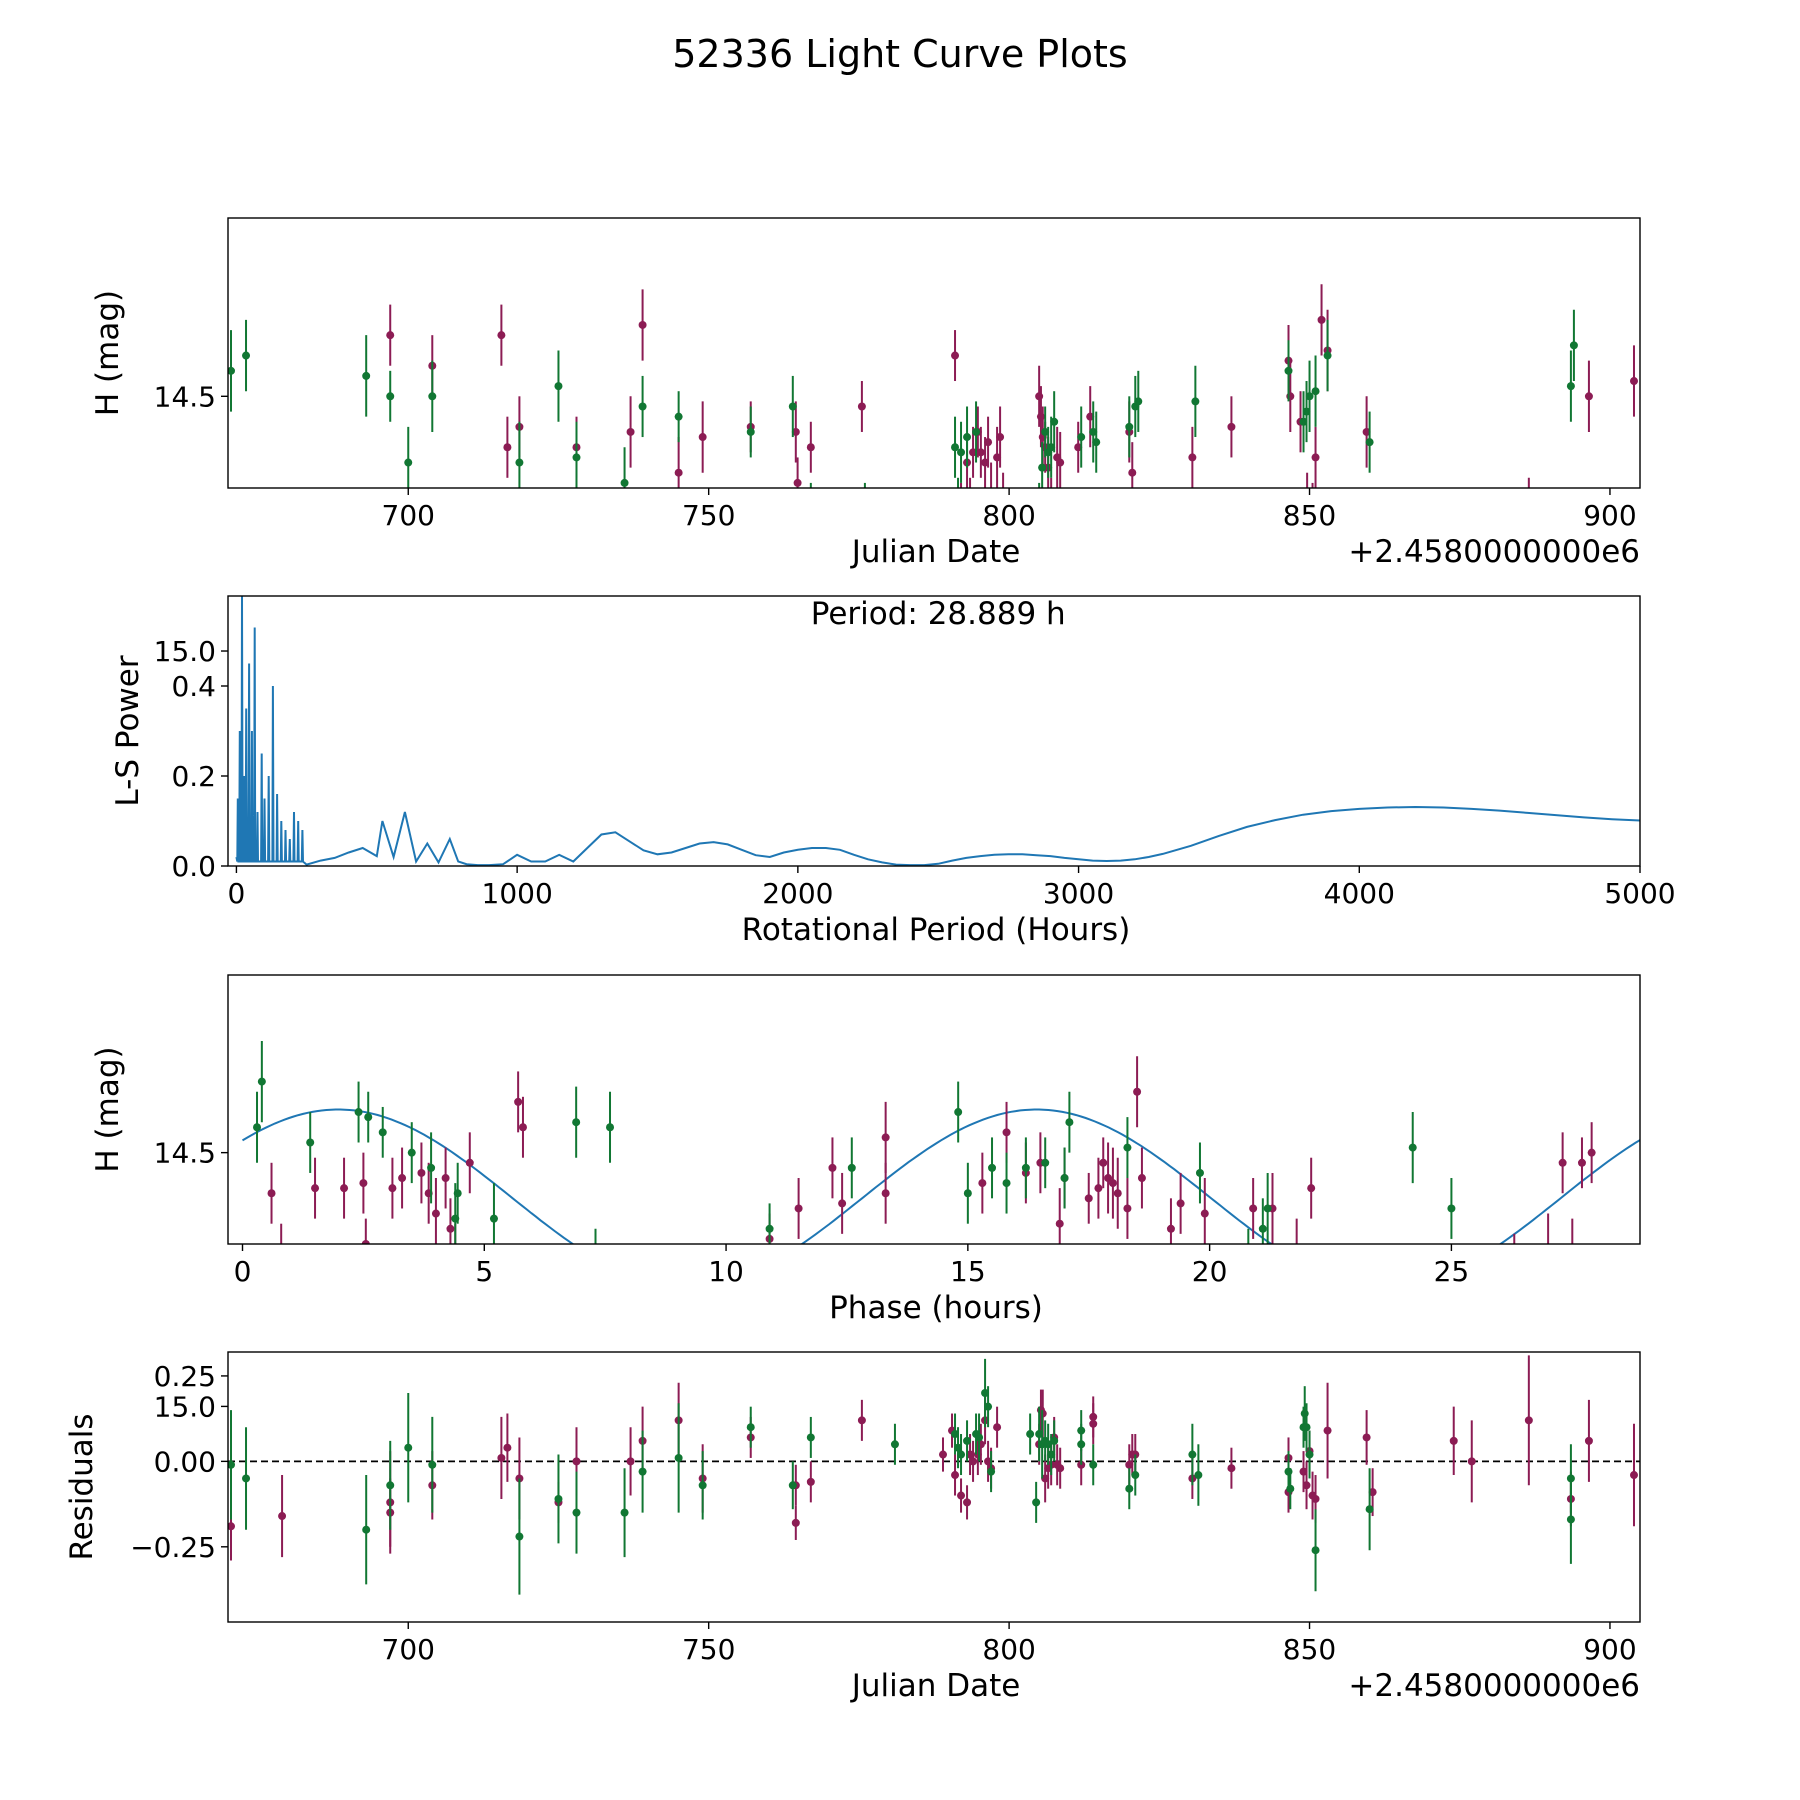 The height and width of the screenshot is (1800, 1800). I want to click on resid-plot-area, so click(934, 1475).